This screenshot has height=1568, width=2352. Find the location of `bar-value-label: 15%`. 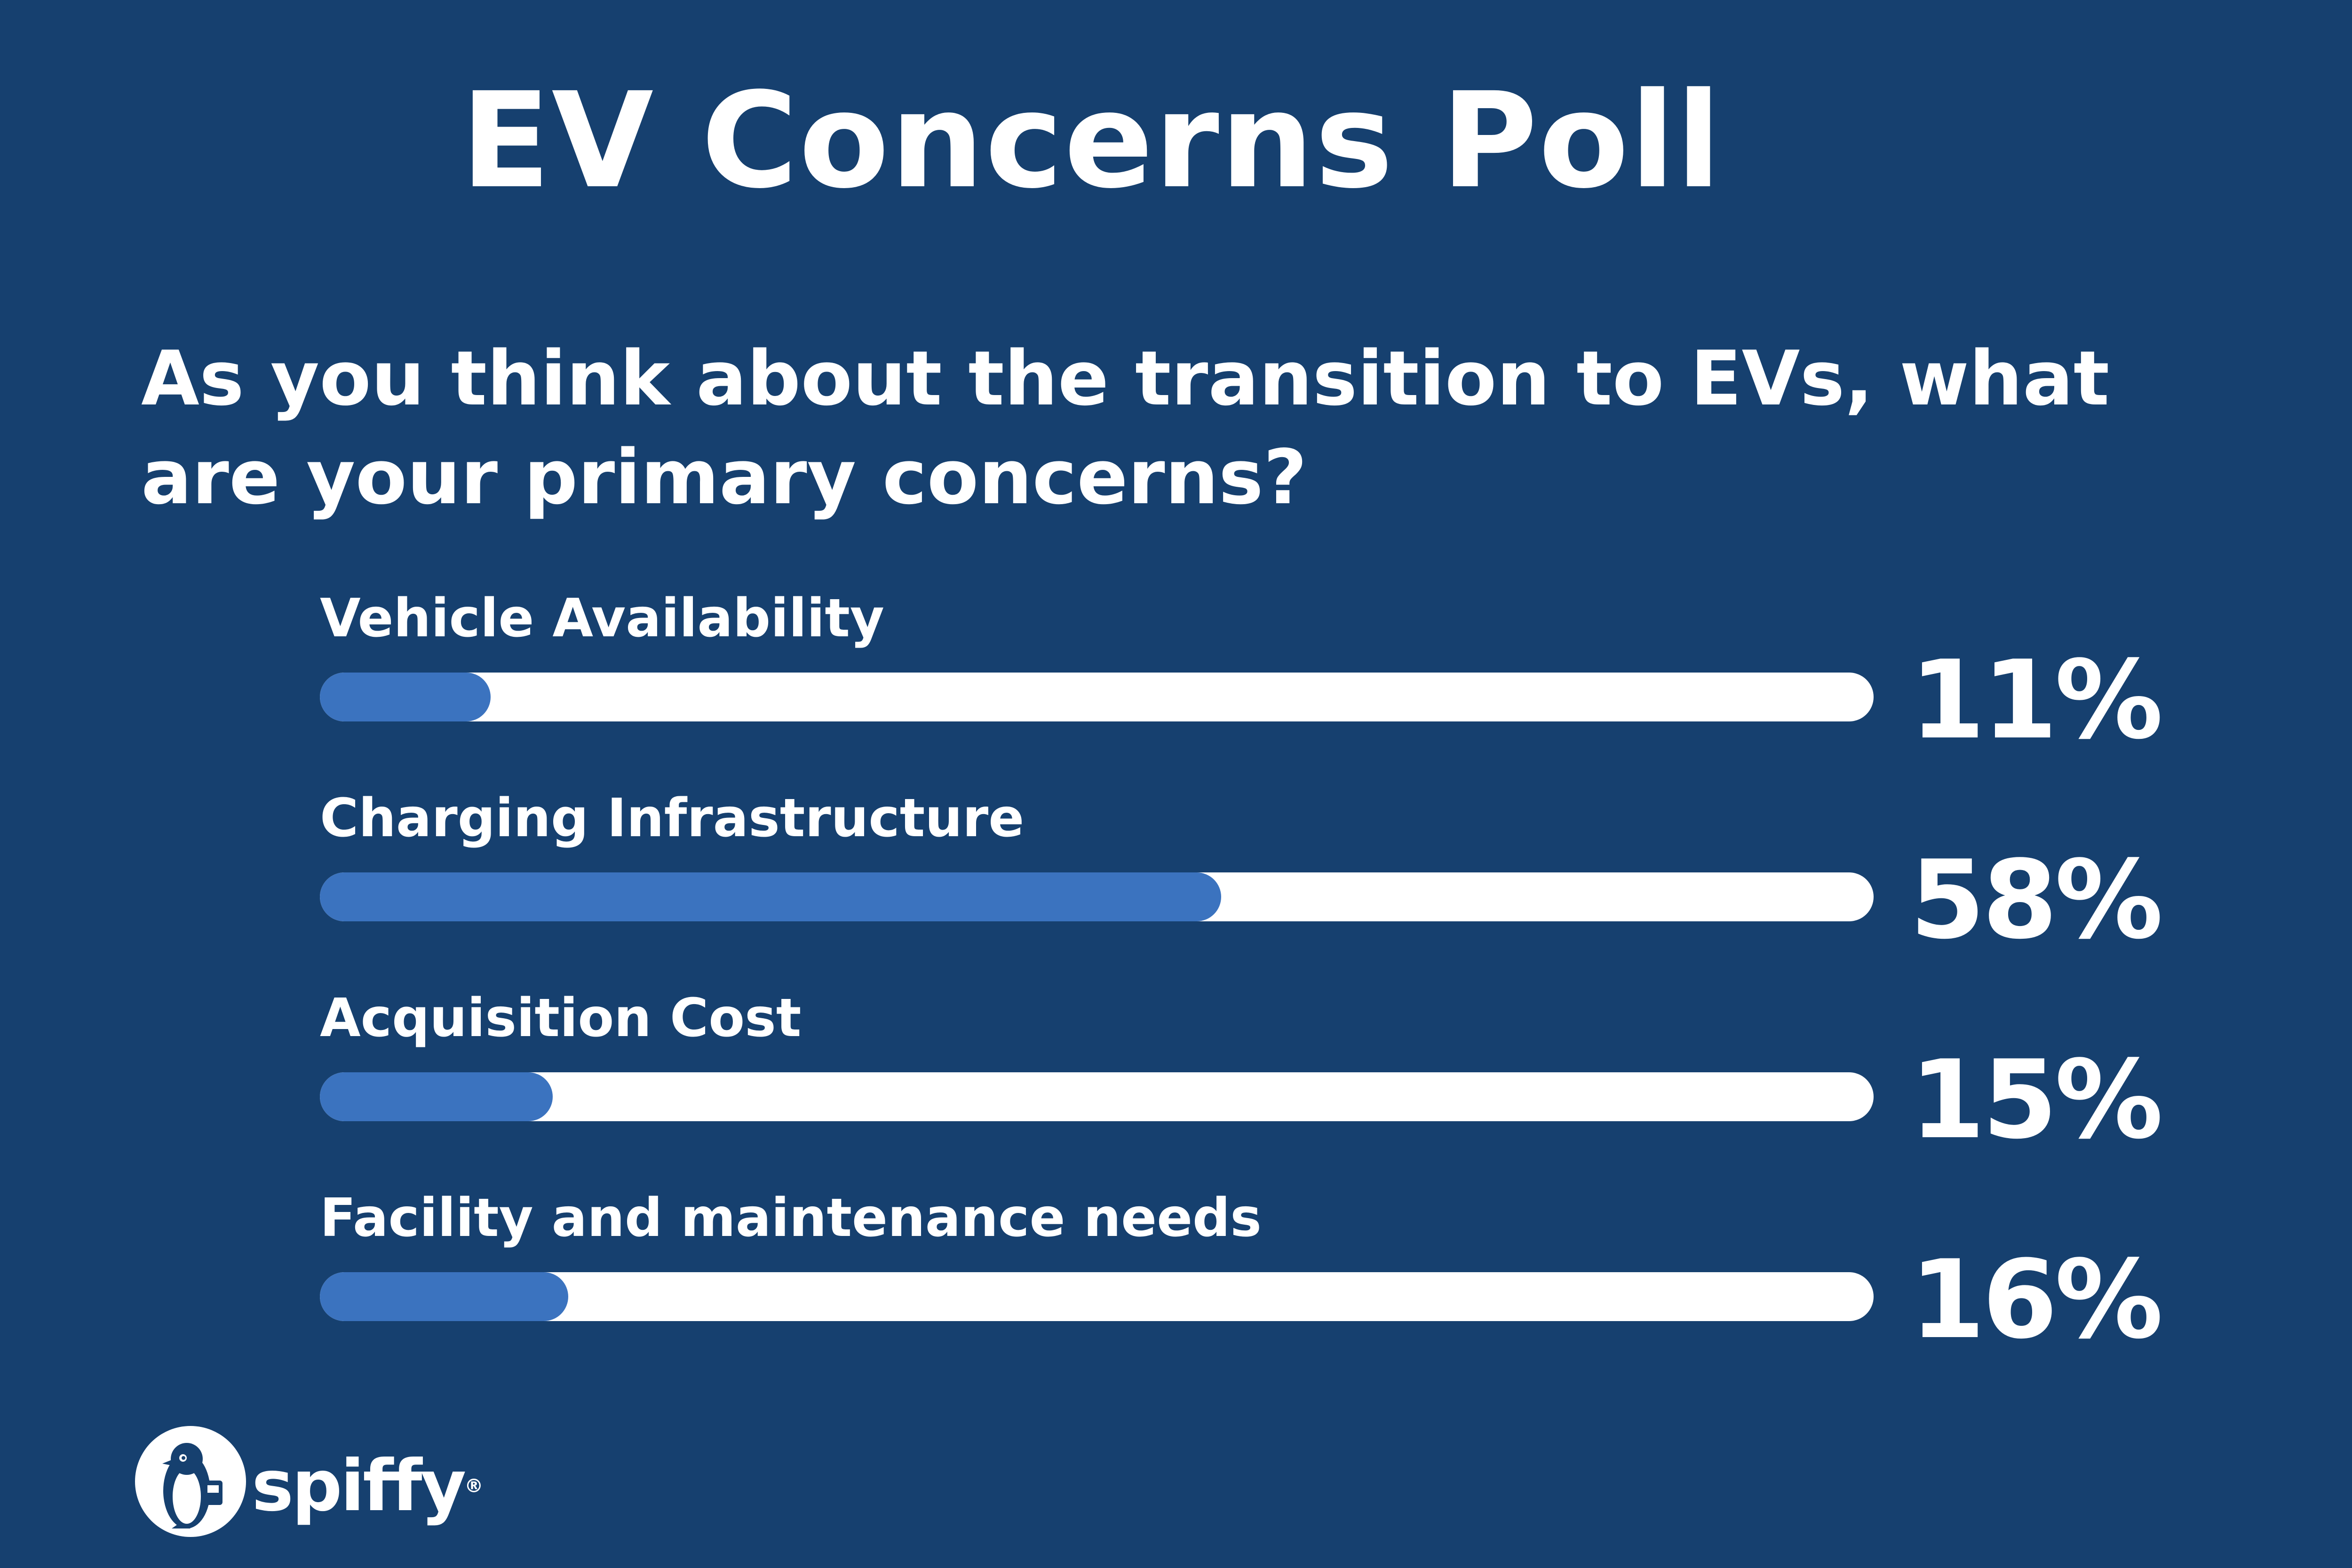

bar-value-label: 15% is located at coordinates (2036, 1100).